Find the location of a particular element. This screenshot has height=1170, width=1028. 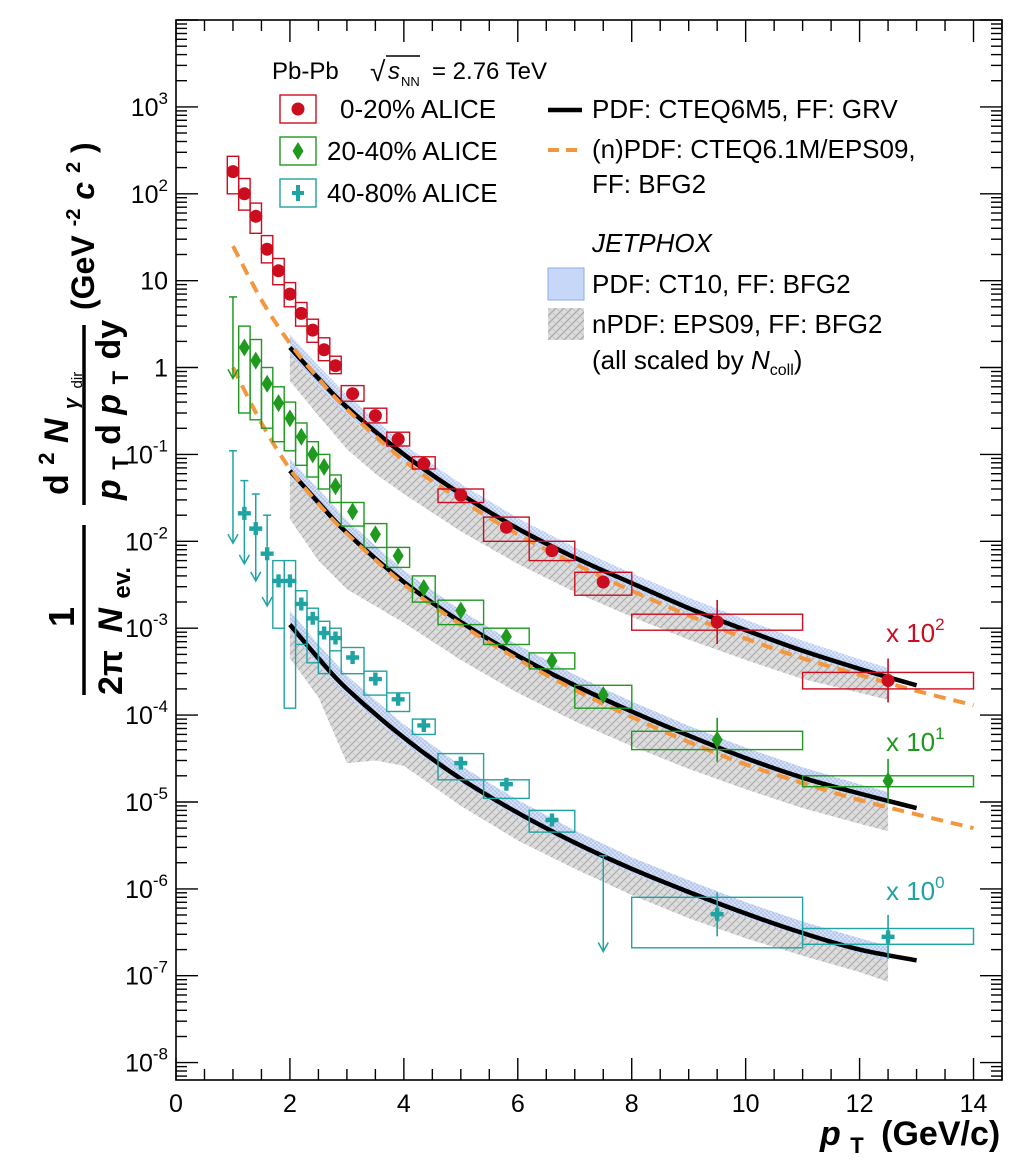

y-title-d2-sup: 2 is located at coordinates (46, 459).